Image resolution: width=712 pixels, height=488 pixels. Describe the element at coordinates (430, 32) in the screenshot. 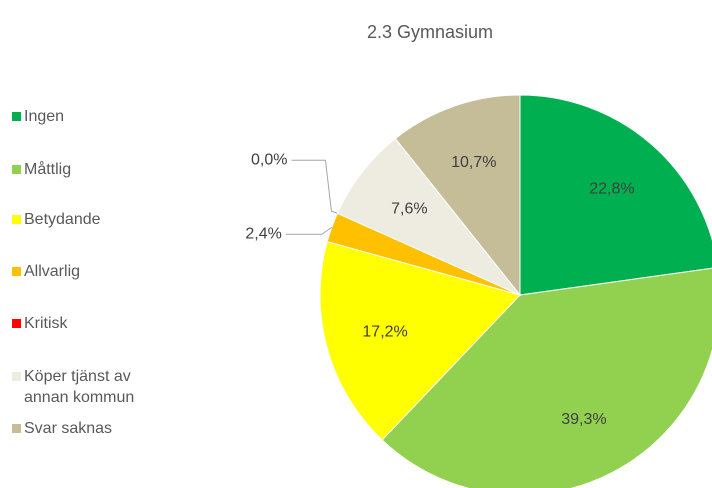

I see `chart-title: 2.3 Gymnasium` at that location.